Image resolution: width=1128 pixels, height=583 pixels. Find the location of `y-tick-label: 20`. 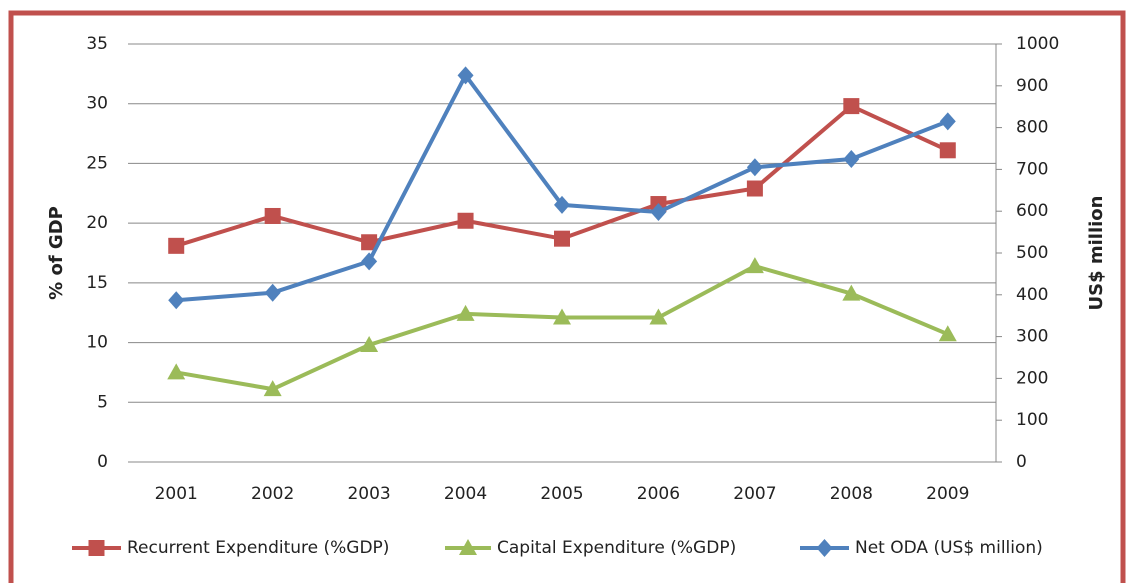

y-tick-label: 20 is located at coordinates (97, 223).